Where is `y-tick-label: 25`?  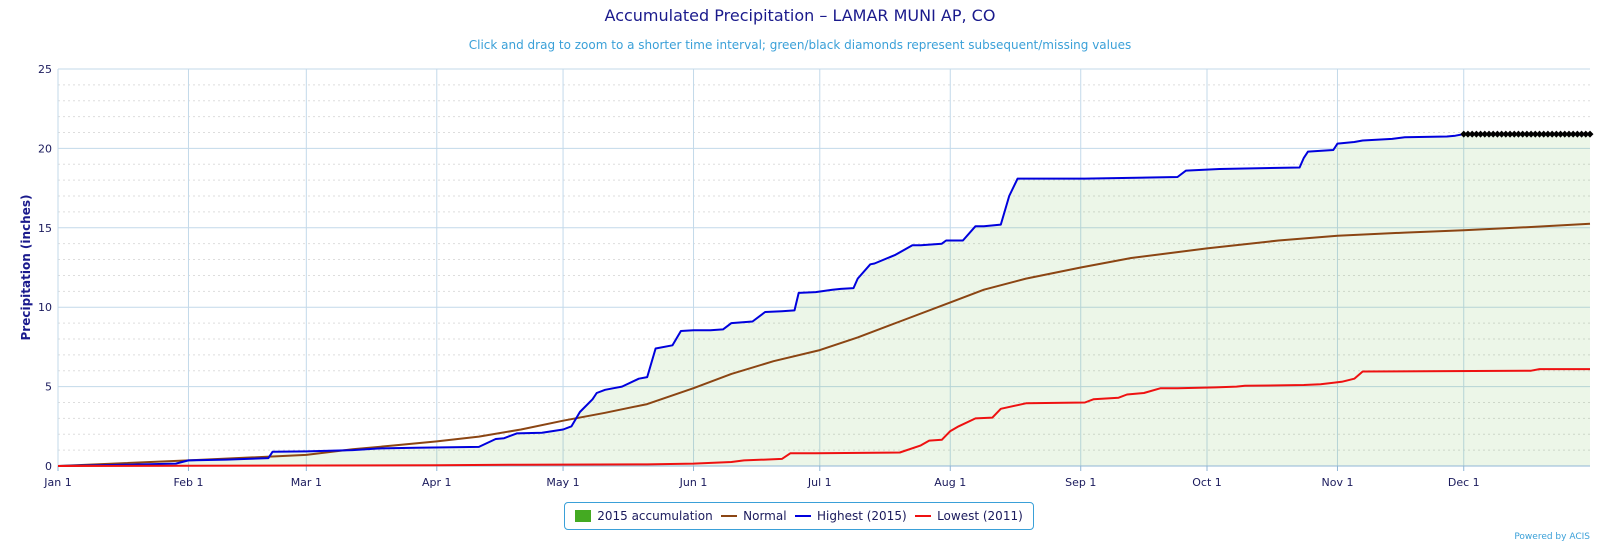
y-tick-label: 25 is located at coordinates (45, 69).